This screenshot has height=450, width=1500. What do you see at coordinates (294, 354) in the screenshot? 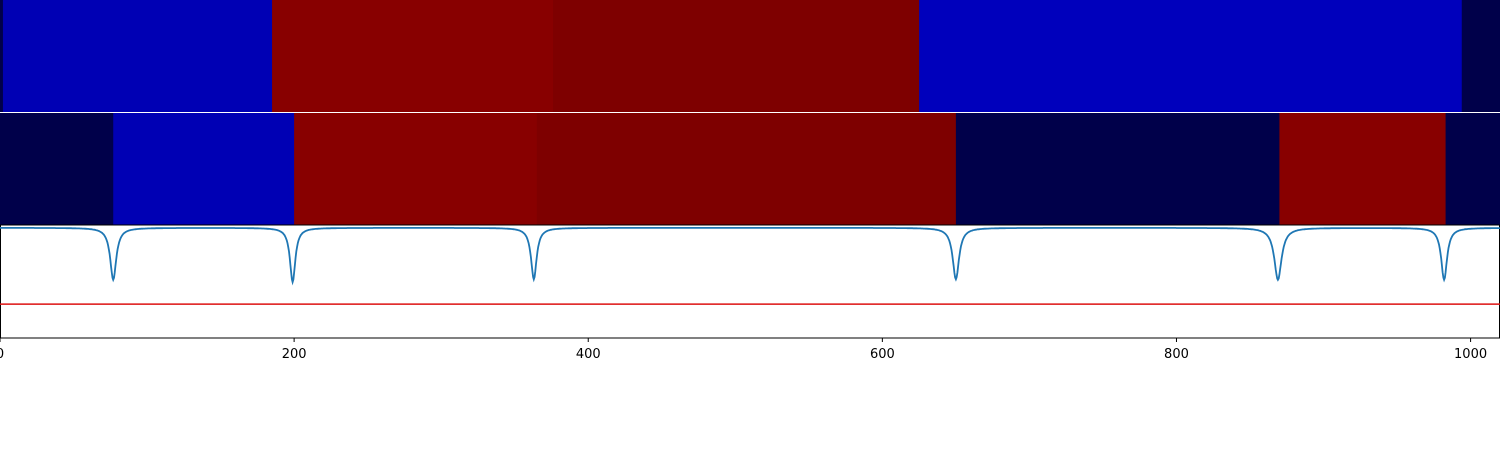
I see `x-tick-label: 200` at bounding box center [294, 354].